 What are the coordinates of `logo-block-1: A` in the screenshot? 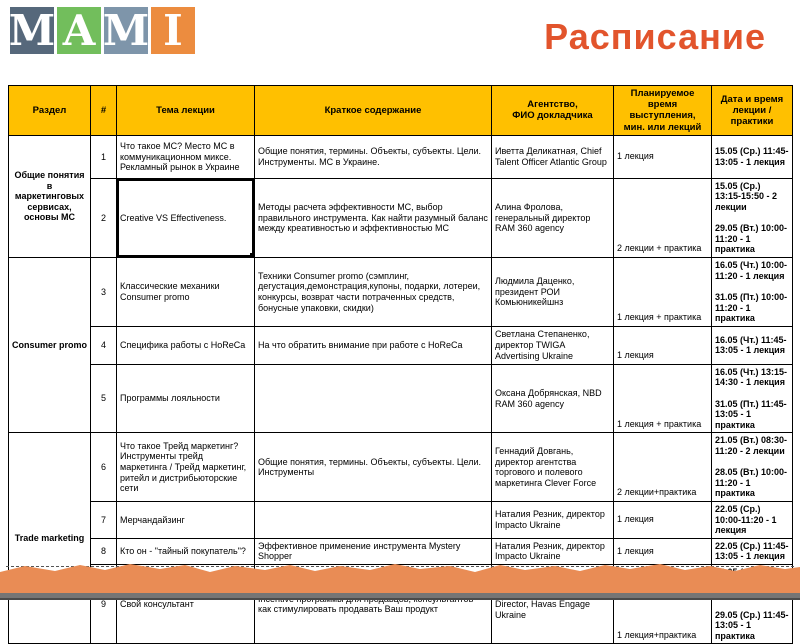 It's located at (79, 30).